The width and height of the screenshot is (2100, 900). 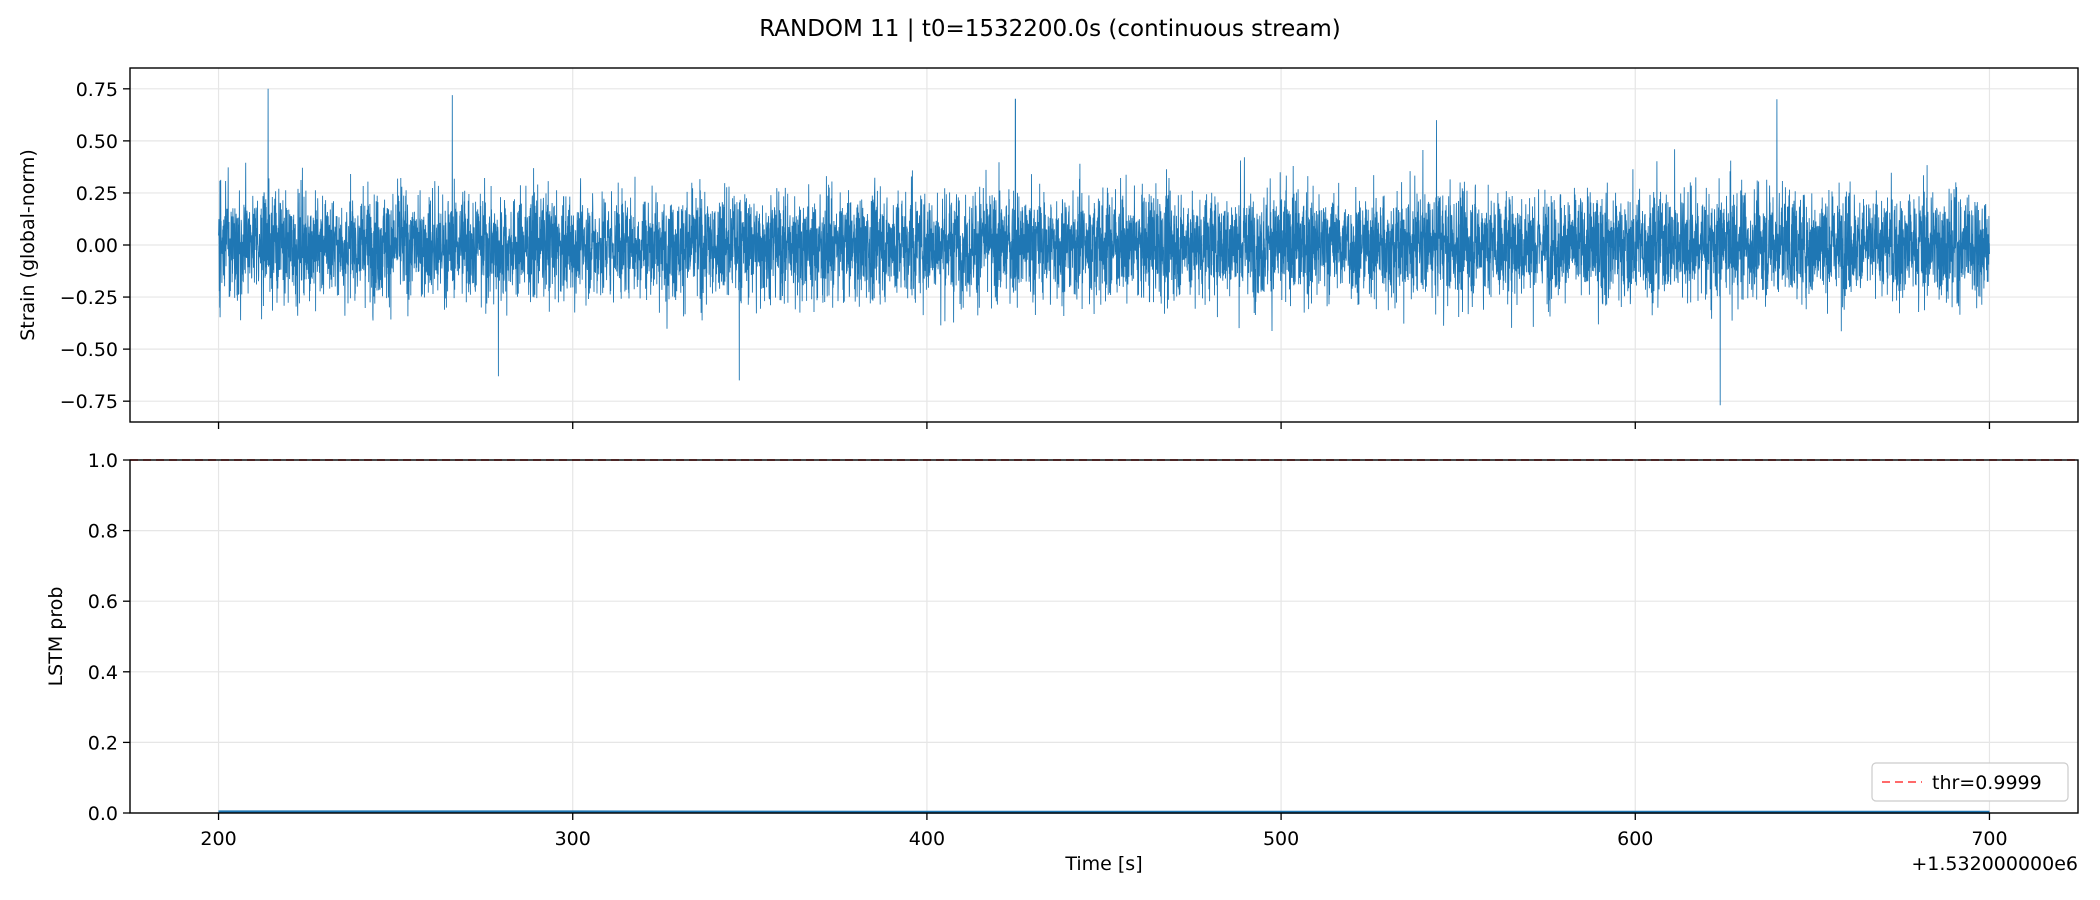 I want to click on strain-y-tick-label: 0.75, so click(x=97, y=90).